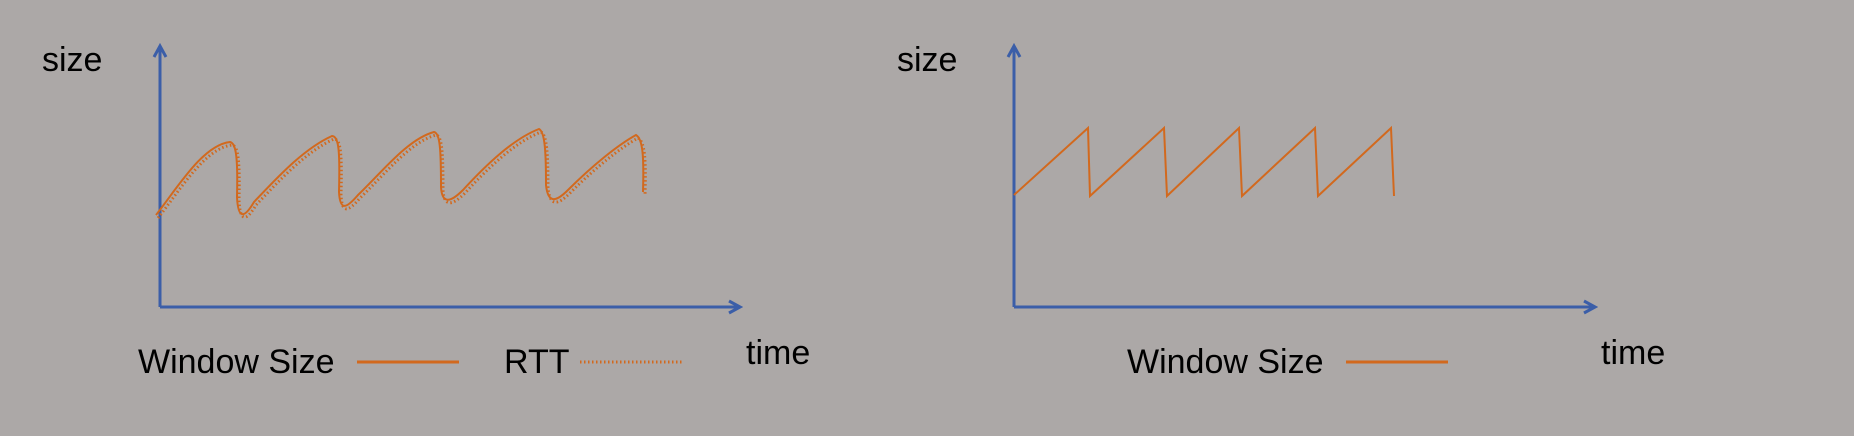 This screenshot has height=436, width=1854. What do you see at coordinates (1633, 353) in the screenshot?
I see `right-x-axis-label: time` at bounding box center [1633, 353].